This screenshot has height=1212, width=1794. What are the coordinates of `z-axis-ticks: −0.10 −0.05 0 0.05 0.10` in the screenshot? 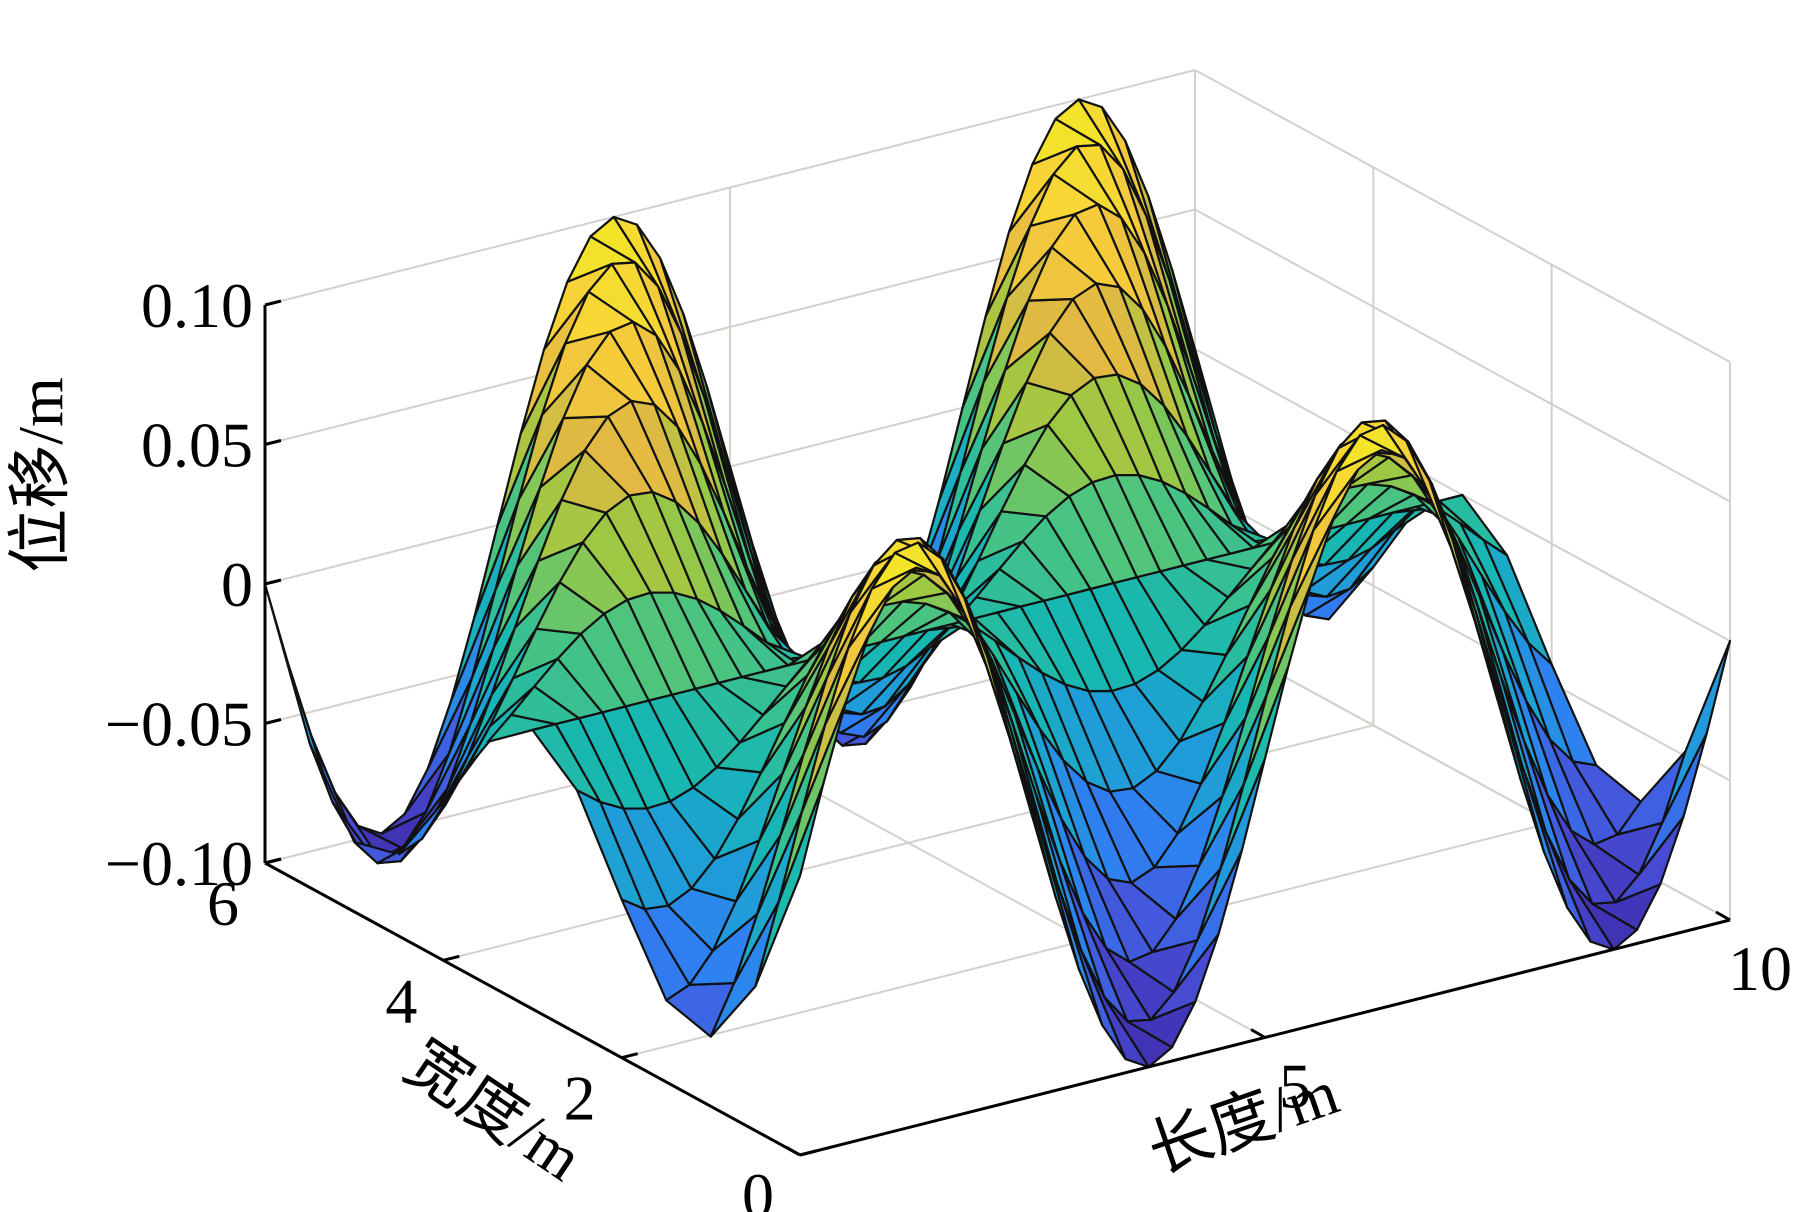 It's located at (179, 584).